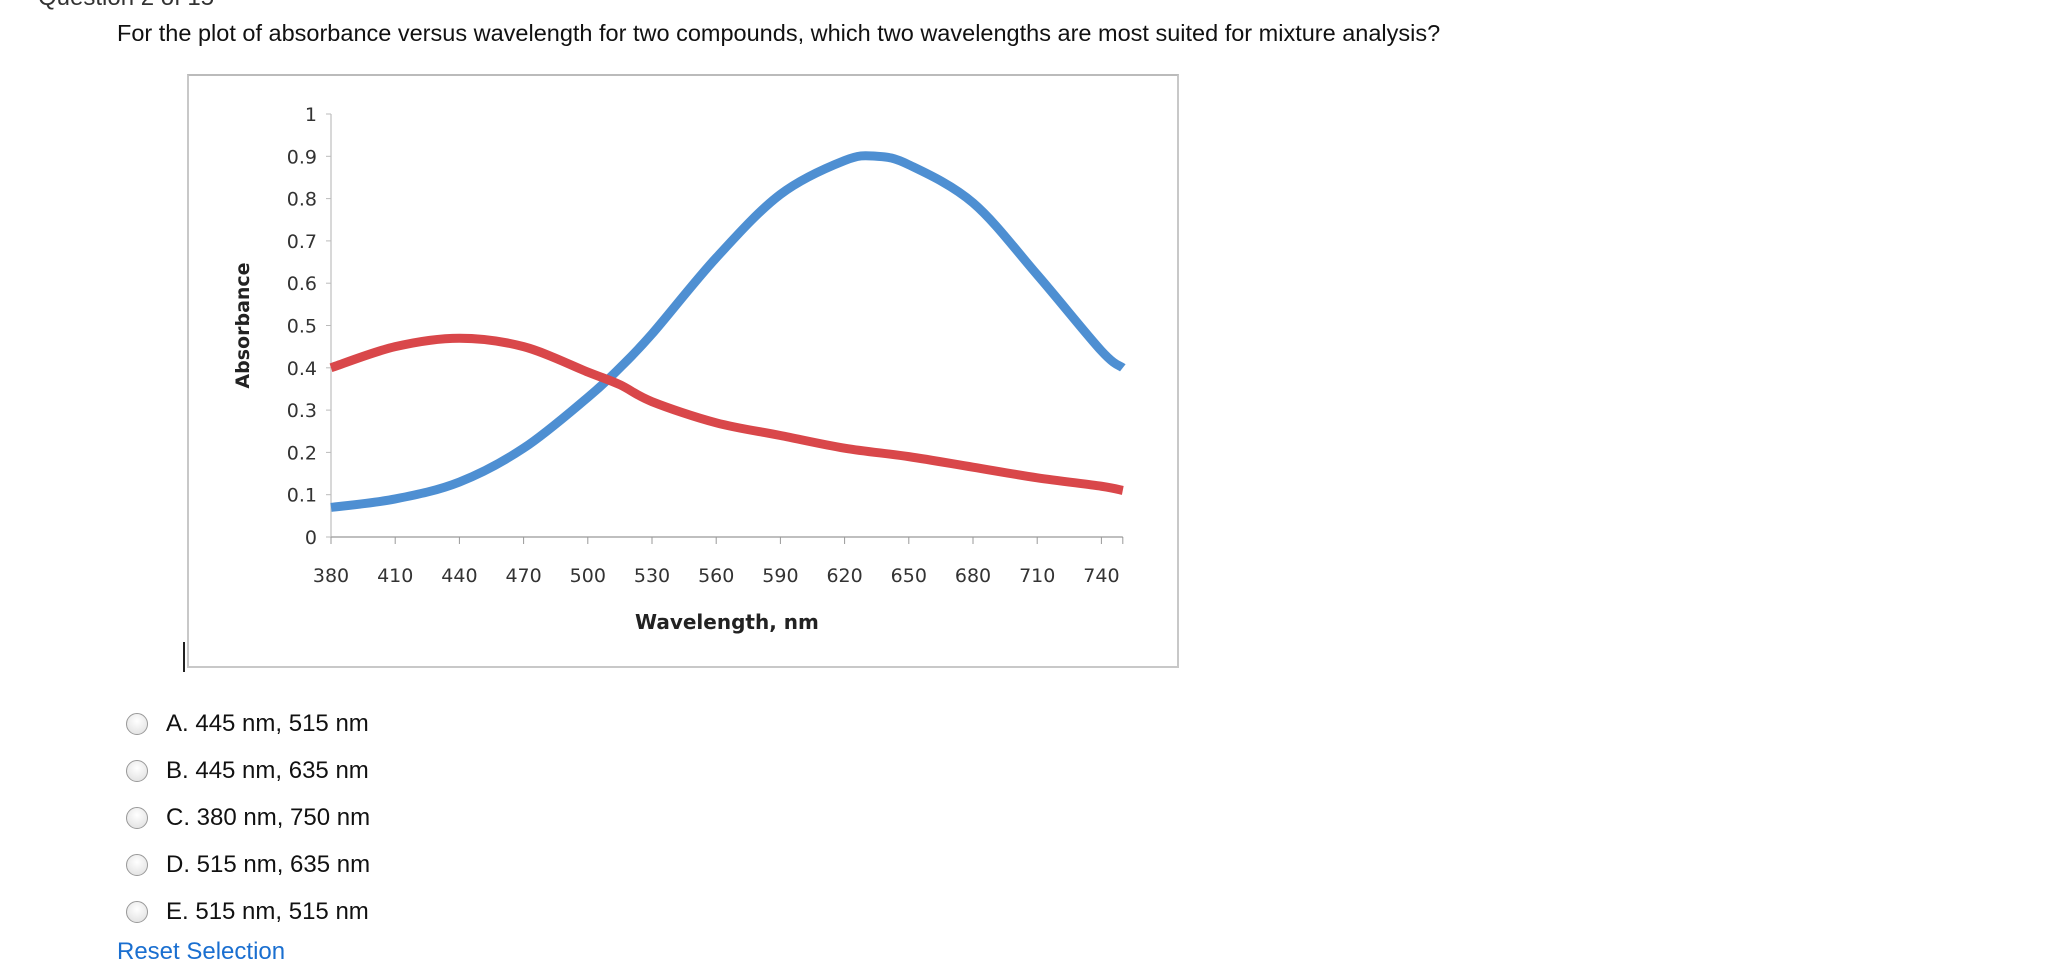 Image resolution: width=2046 pixels, height=966 pixels. What do you see at coordinates (1101, 576) in the screenshot?
I see `x-tick-label: 740` at bounding box center [1101, 576].